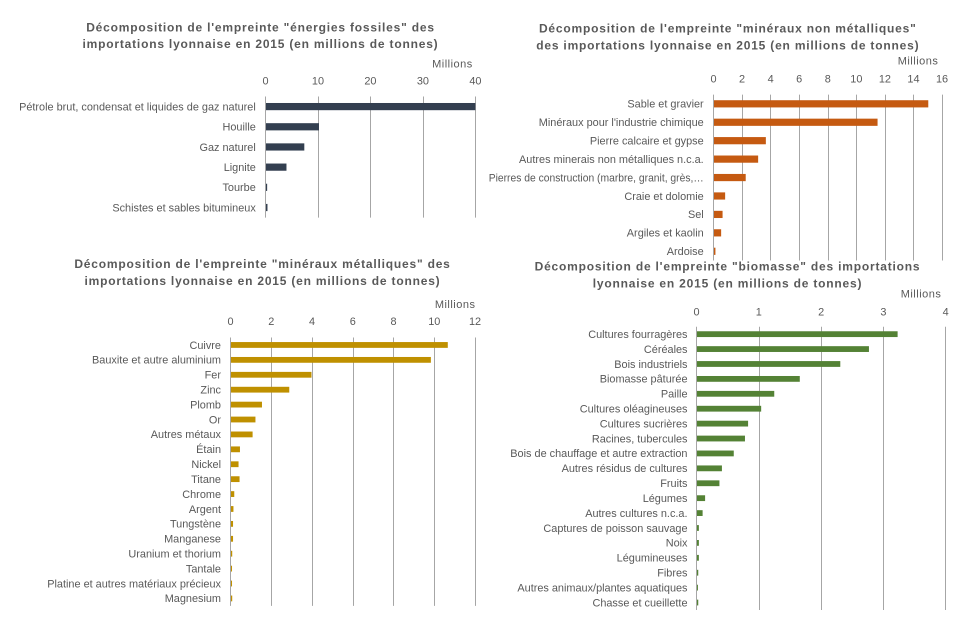 The height and width of the screenshot is (632, 977). Describe the element at coordinates (156, 361) in the screenshot. I see `svg-text: Bauxite et autre aluminium` at that location.